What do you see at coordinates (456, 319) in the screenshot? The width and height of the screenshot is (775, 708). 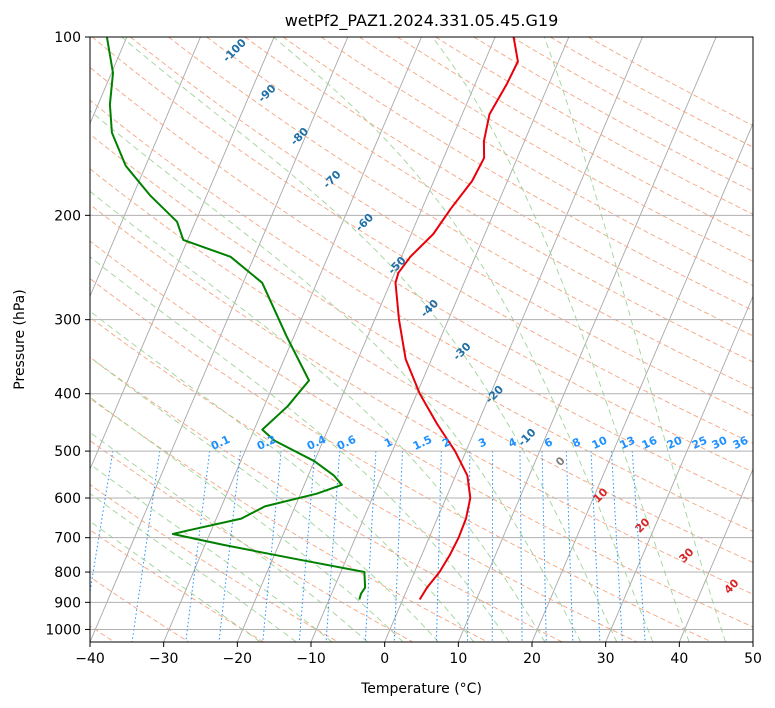 I see `temperature-profile-line` at bounding box center [456, 319].